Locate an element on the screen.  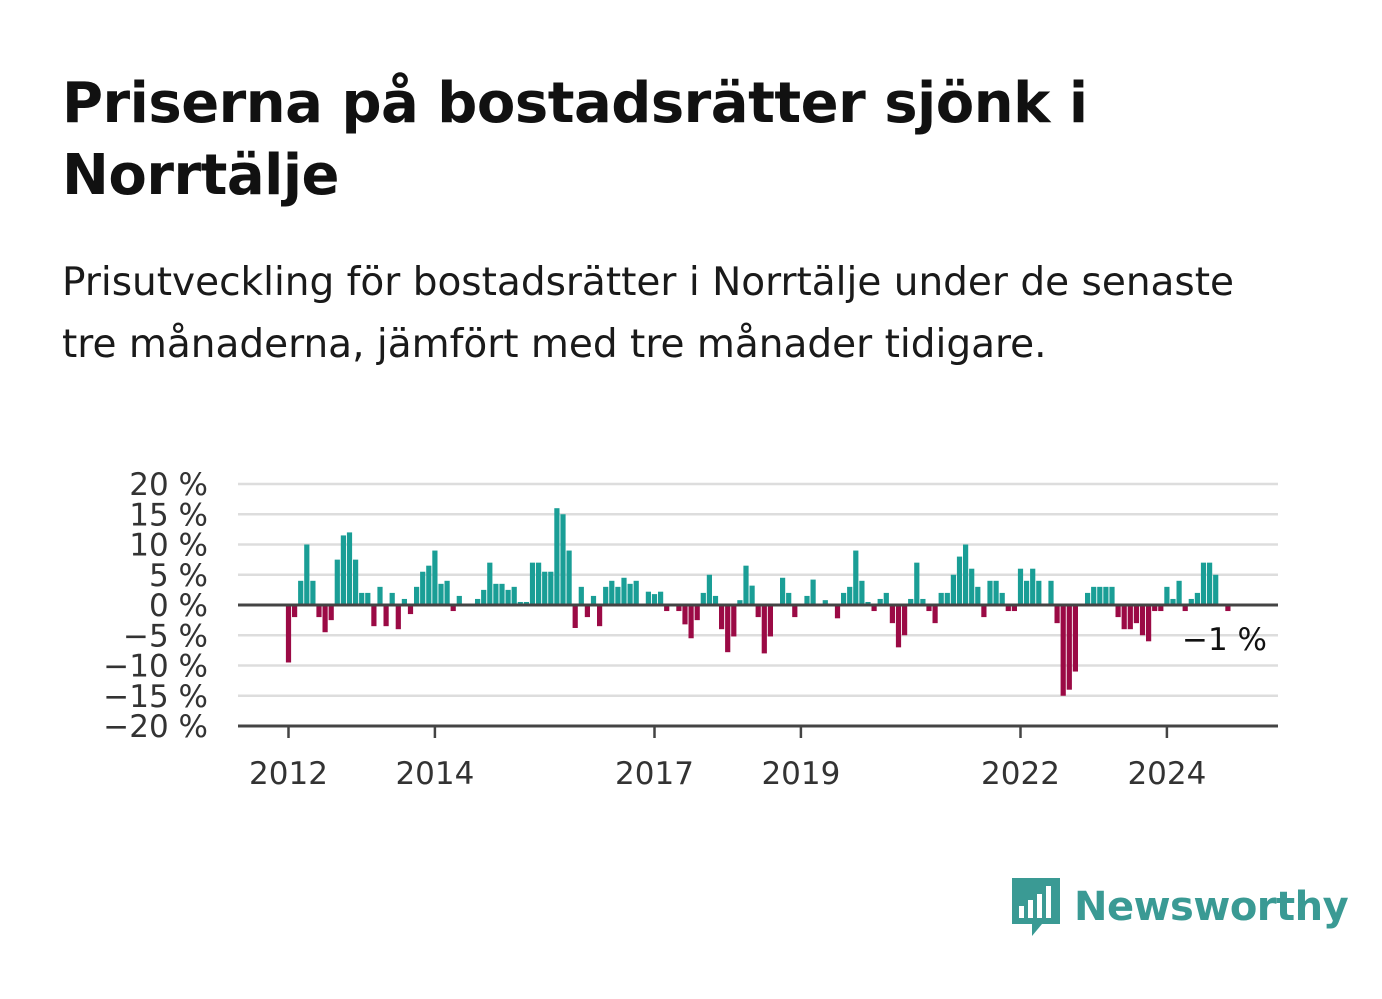
y-tick-label: −10 % is located at coordinates (155, 667).